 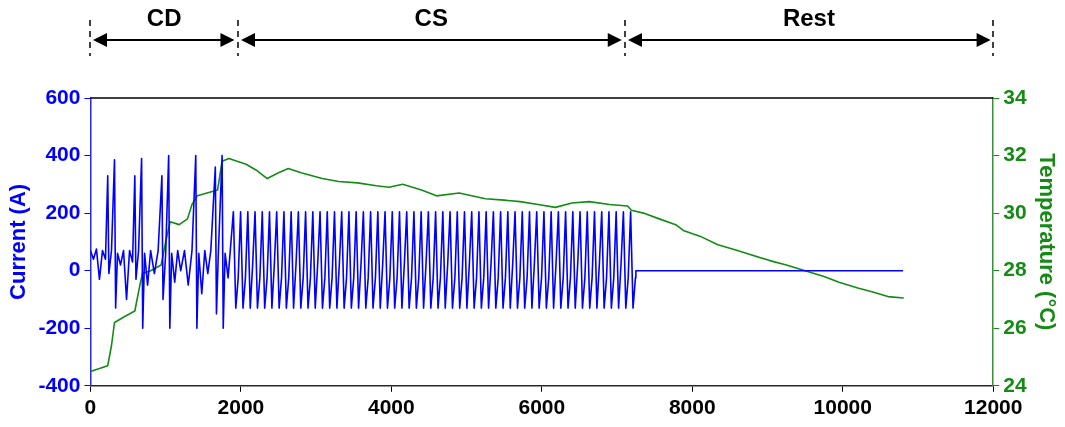 What do you see at coordinates (1015, 384) in the screenshot?
I see `y2-tick-label: 24` at bounding box center [1015, 384].